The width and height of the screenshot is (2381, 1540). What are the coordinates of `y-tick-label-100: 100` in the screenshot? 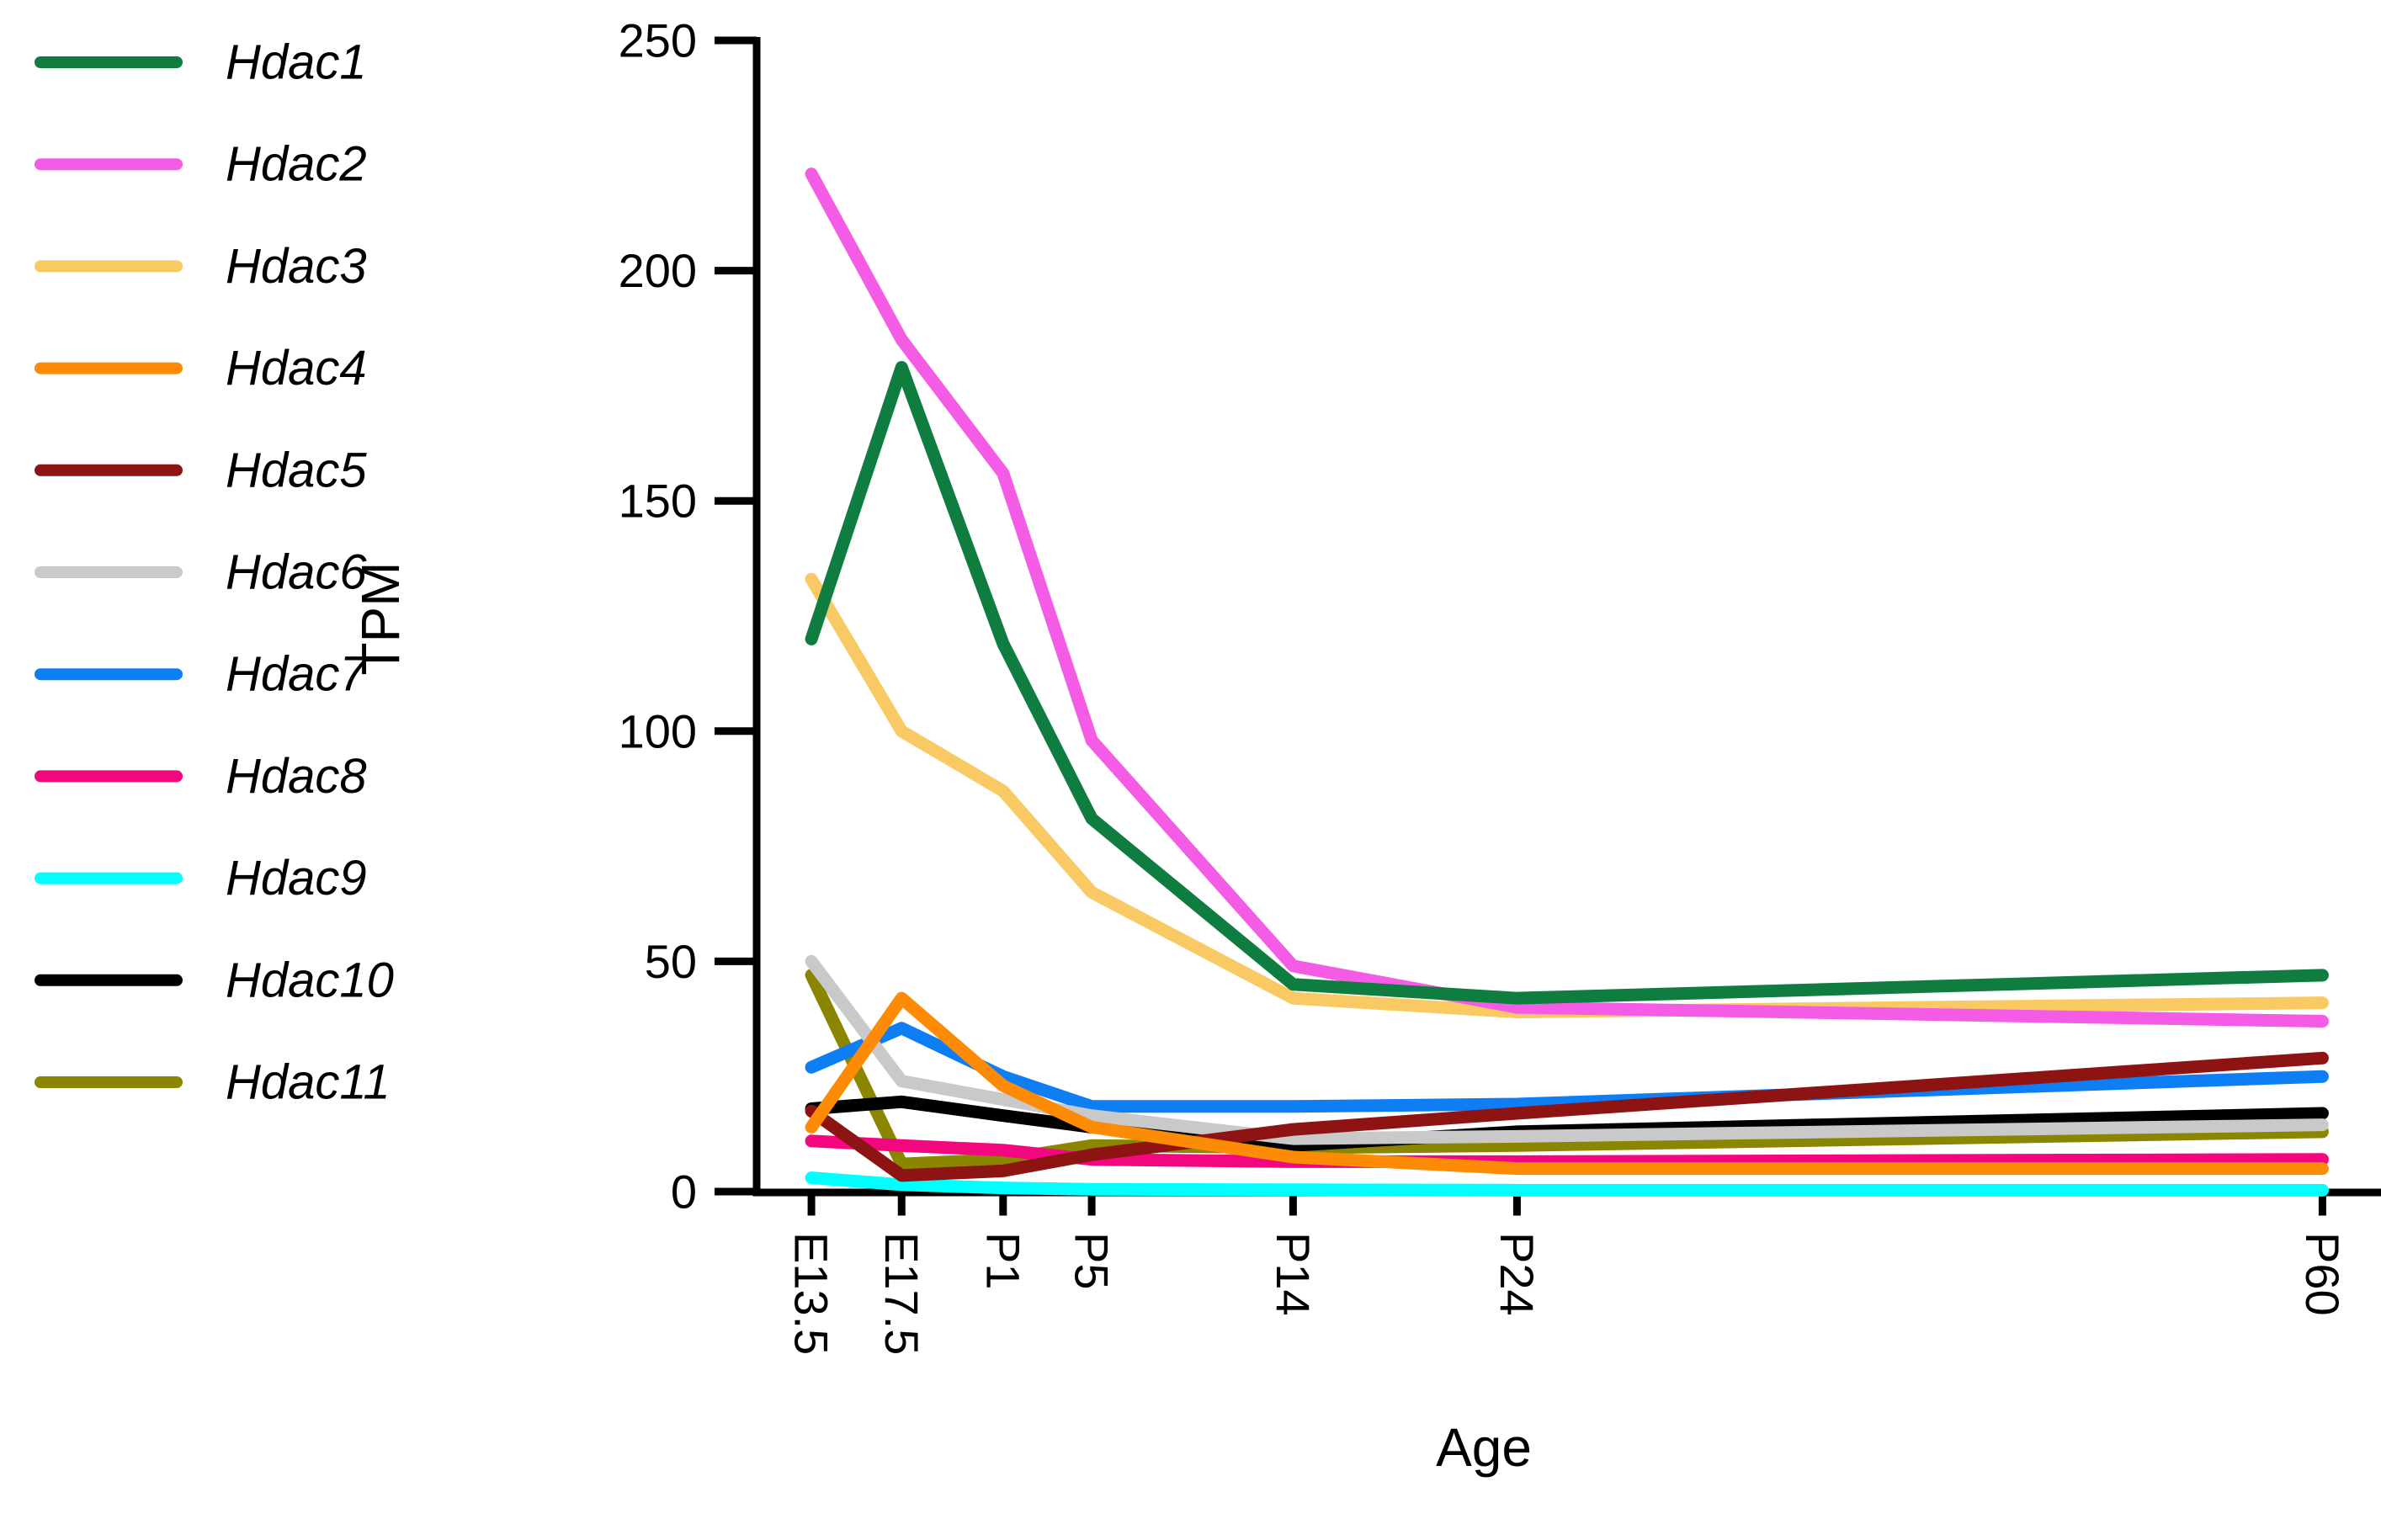 It's located at (658, 730).